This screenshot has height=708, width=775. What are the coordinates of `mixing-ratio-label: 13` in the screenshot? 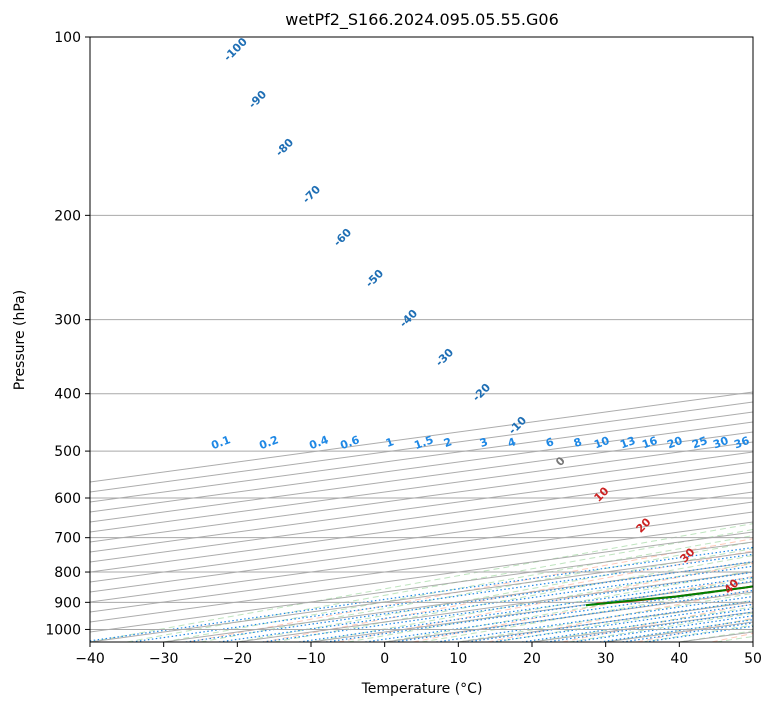 It's located at (627, 442).